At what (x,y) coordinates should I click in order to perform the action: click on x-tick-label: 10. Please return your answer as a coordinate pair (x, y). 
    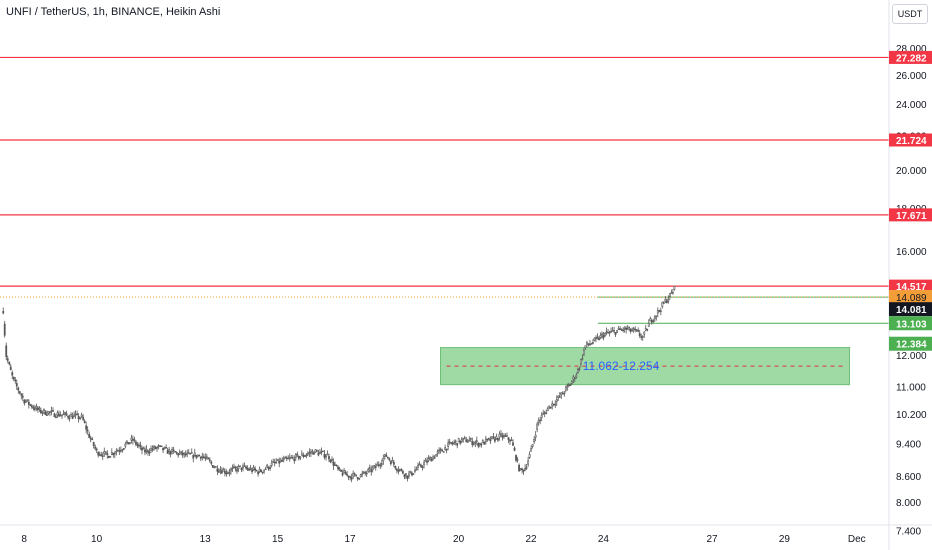
    Looking at the image, I should click on (97, 539).